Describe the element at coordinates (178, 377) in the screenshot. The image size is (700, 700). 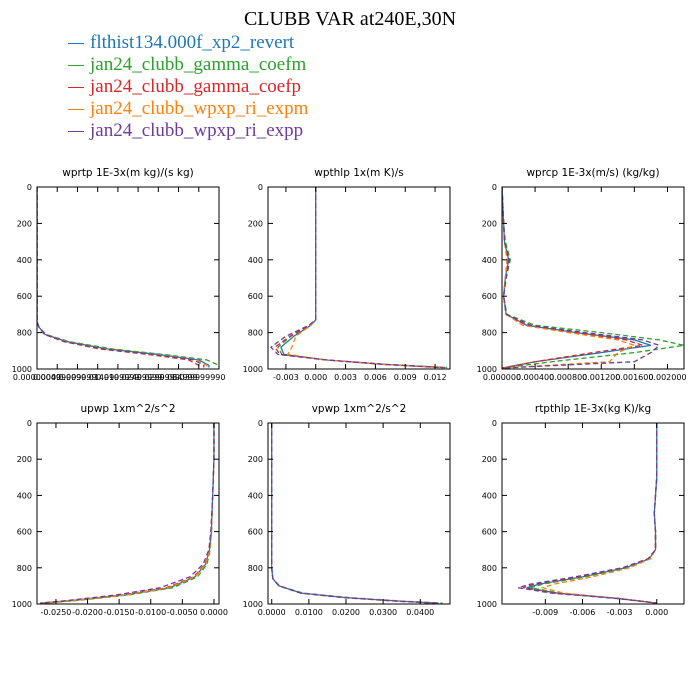
I see `x-tick-label: 0.034999` at that location.